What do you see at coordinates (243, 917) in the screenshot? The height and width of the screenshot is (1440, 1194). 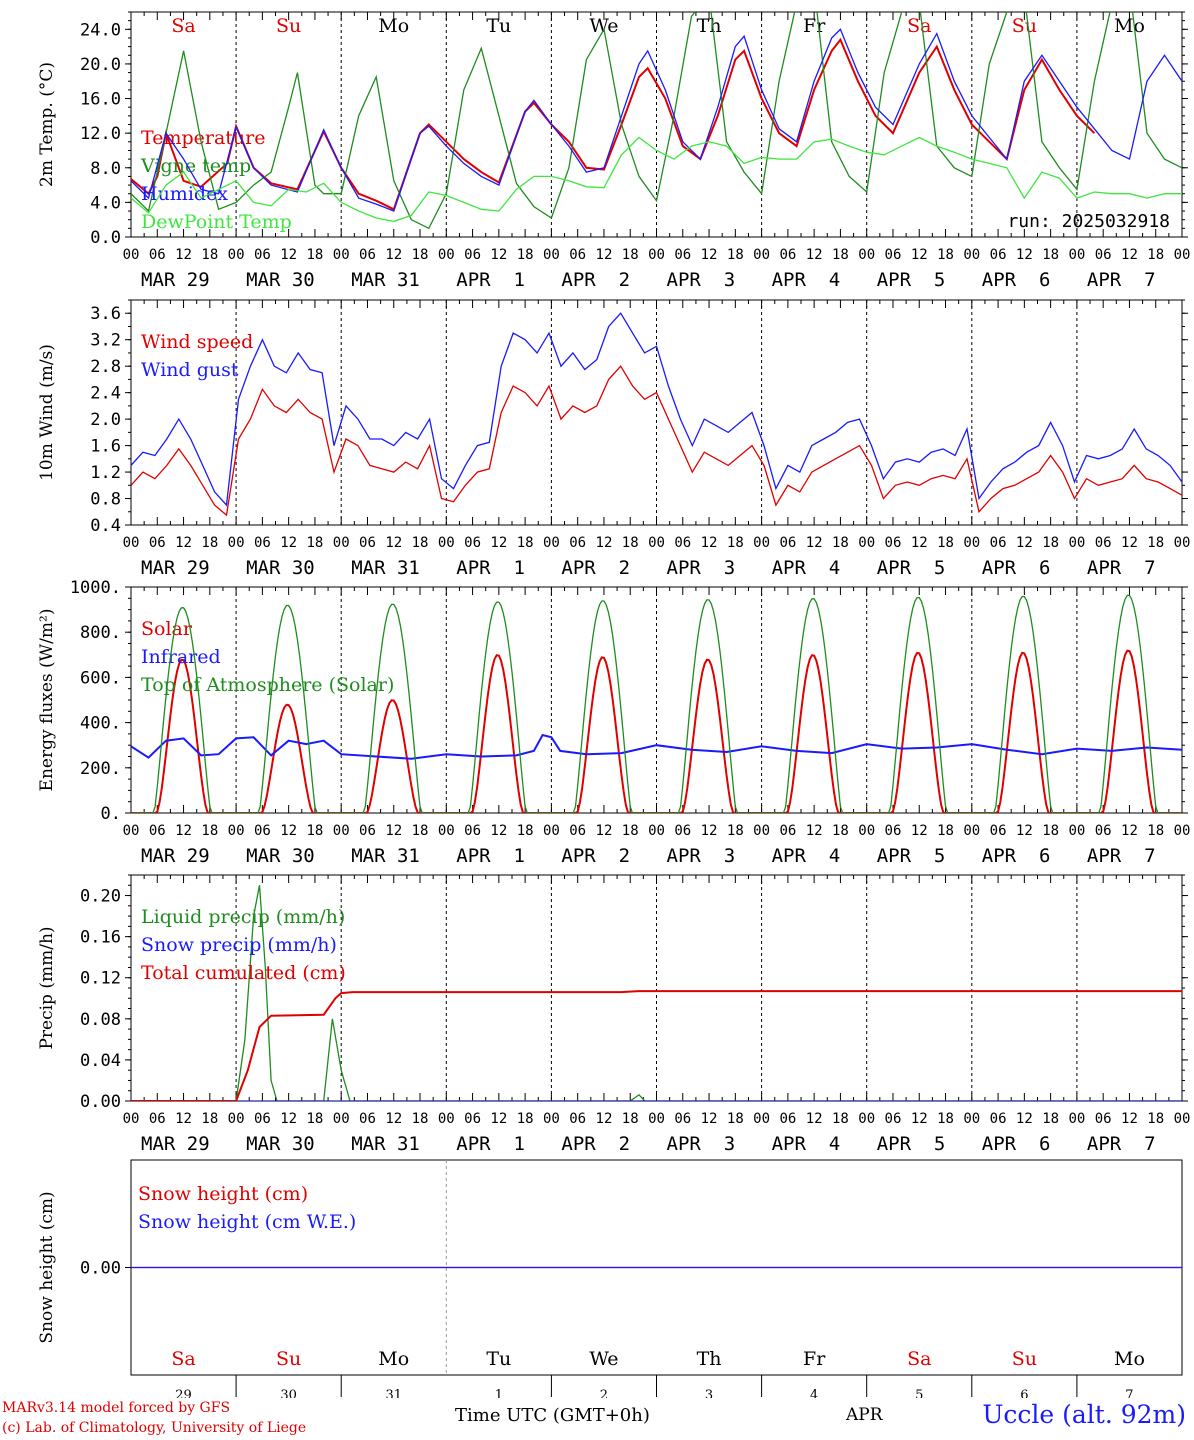 I see `legend-entry: Liquid precip (mm/h)` at bounding box center [243, 917].